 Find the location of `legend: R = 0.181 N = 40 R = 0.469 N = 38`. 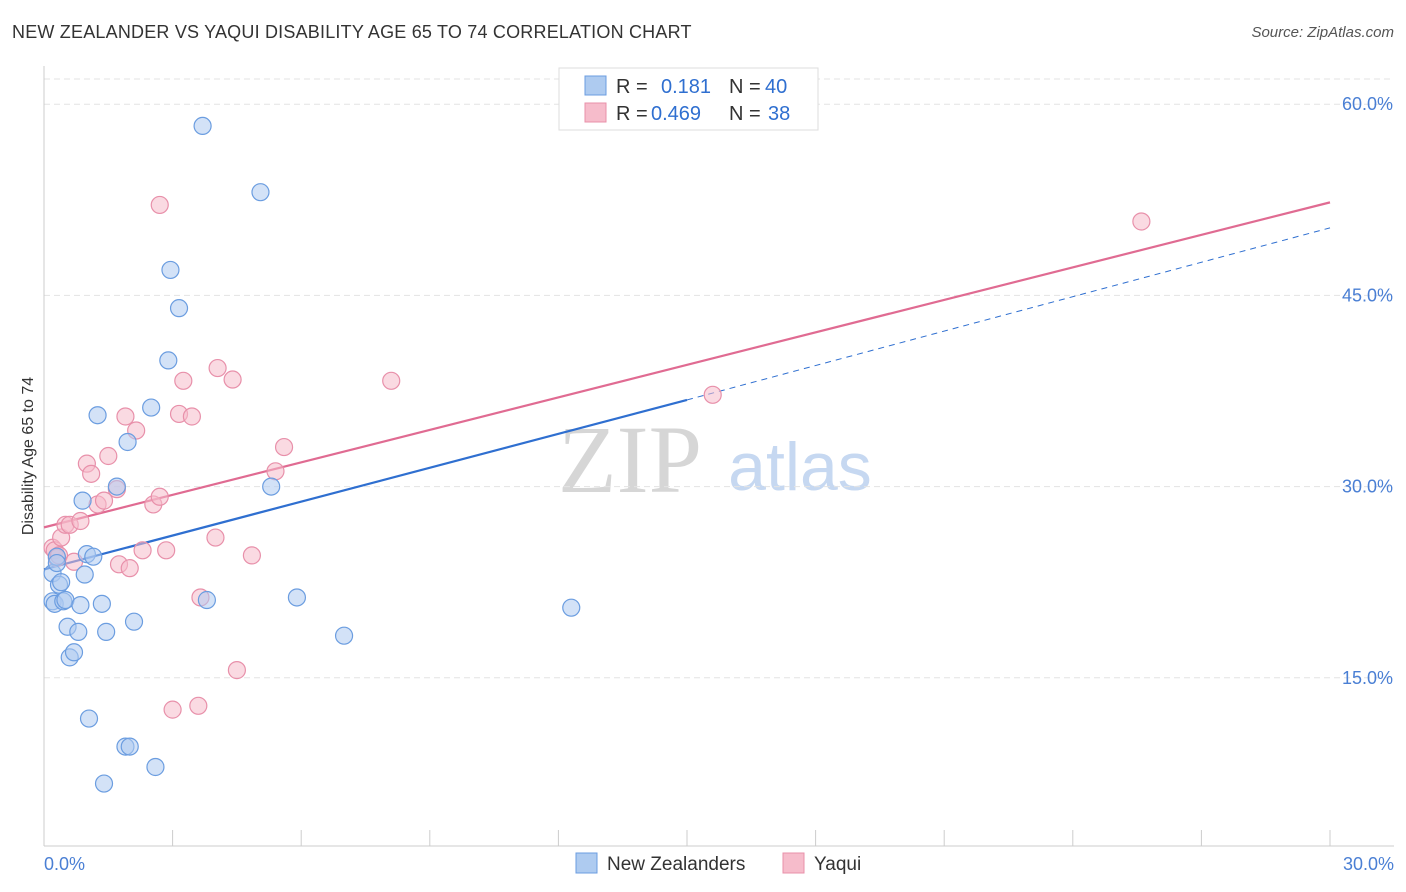

legend: R = 0.181 N = 40 R = 0.469 N = 38 is located at coordinates (688, 99).